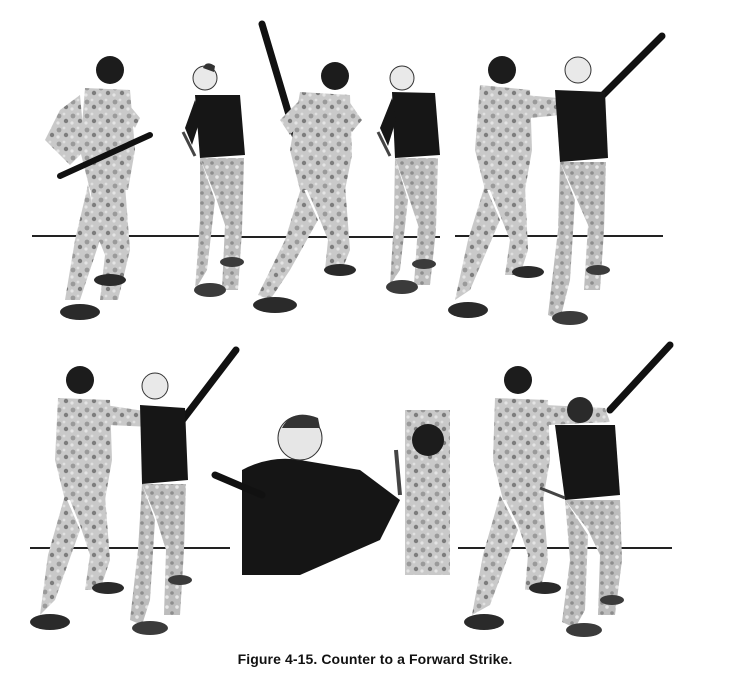  I want to click on panel-3-defender, so click(607, 178).